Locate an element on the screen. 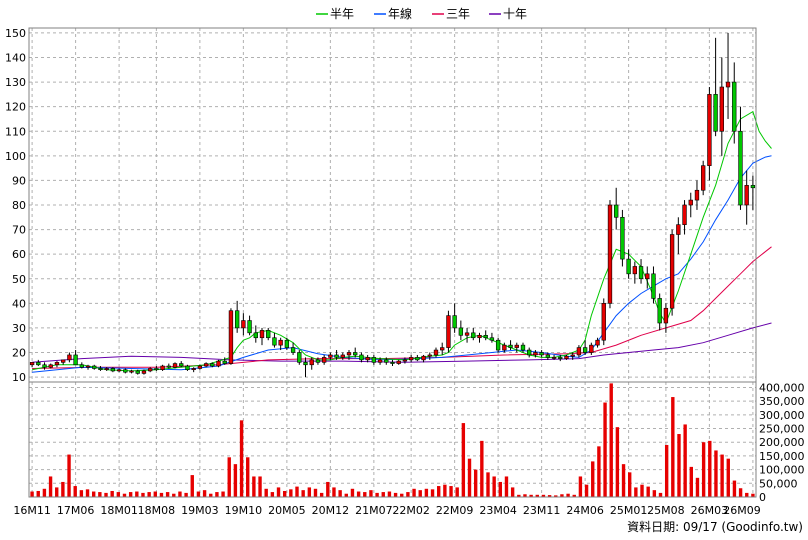  x-tick-label: 19M03 is located at coordinates (200, 510).